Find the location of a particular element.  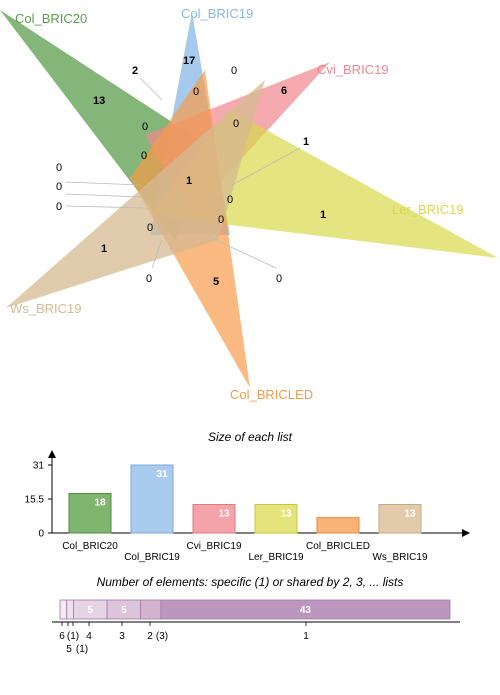

size-chart-x-arrow is located at coordinates (466, 533).